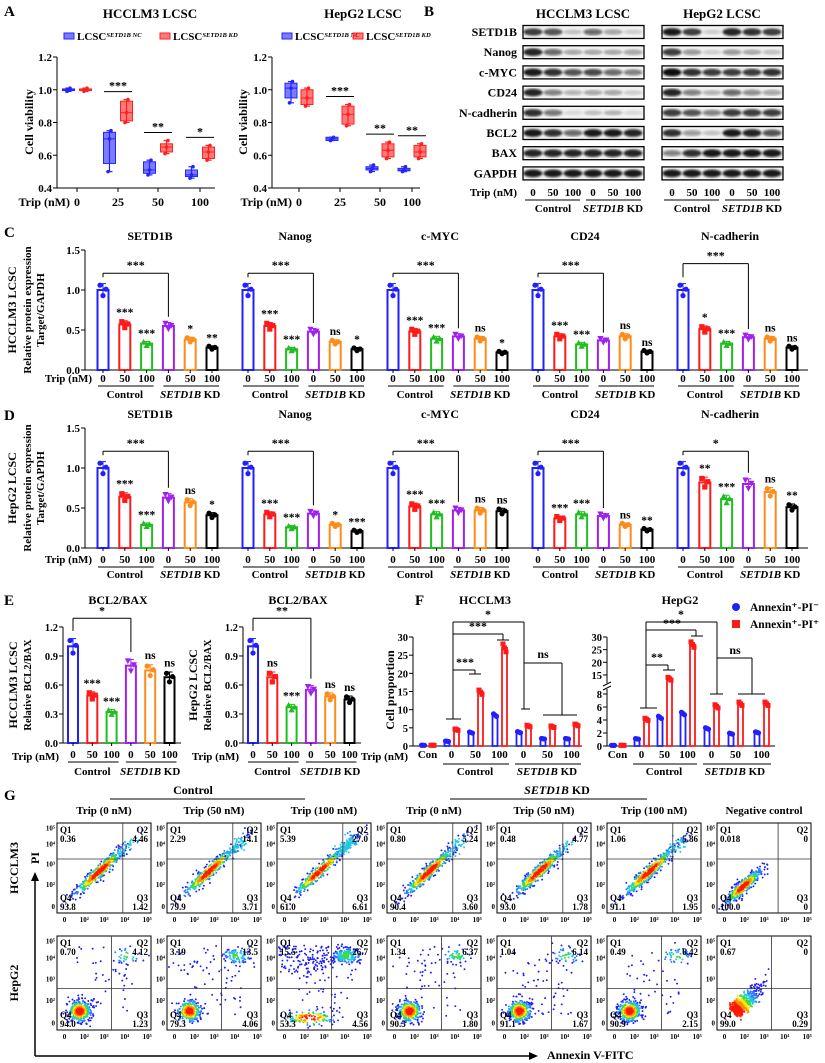 Image resolution: width=825 pixels, height=1063 pixels. What do you see at coordinates (35, 757) in the screenshot?
I see `x-axis-label: Trip (nM)` at bounding box center [35, 757].